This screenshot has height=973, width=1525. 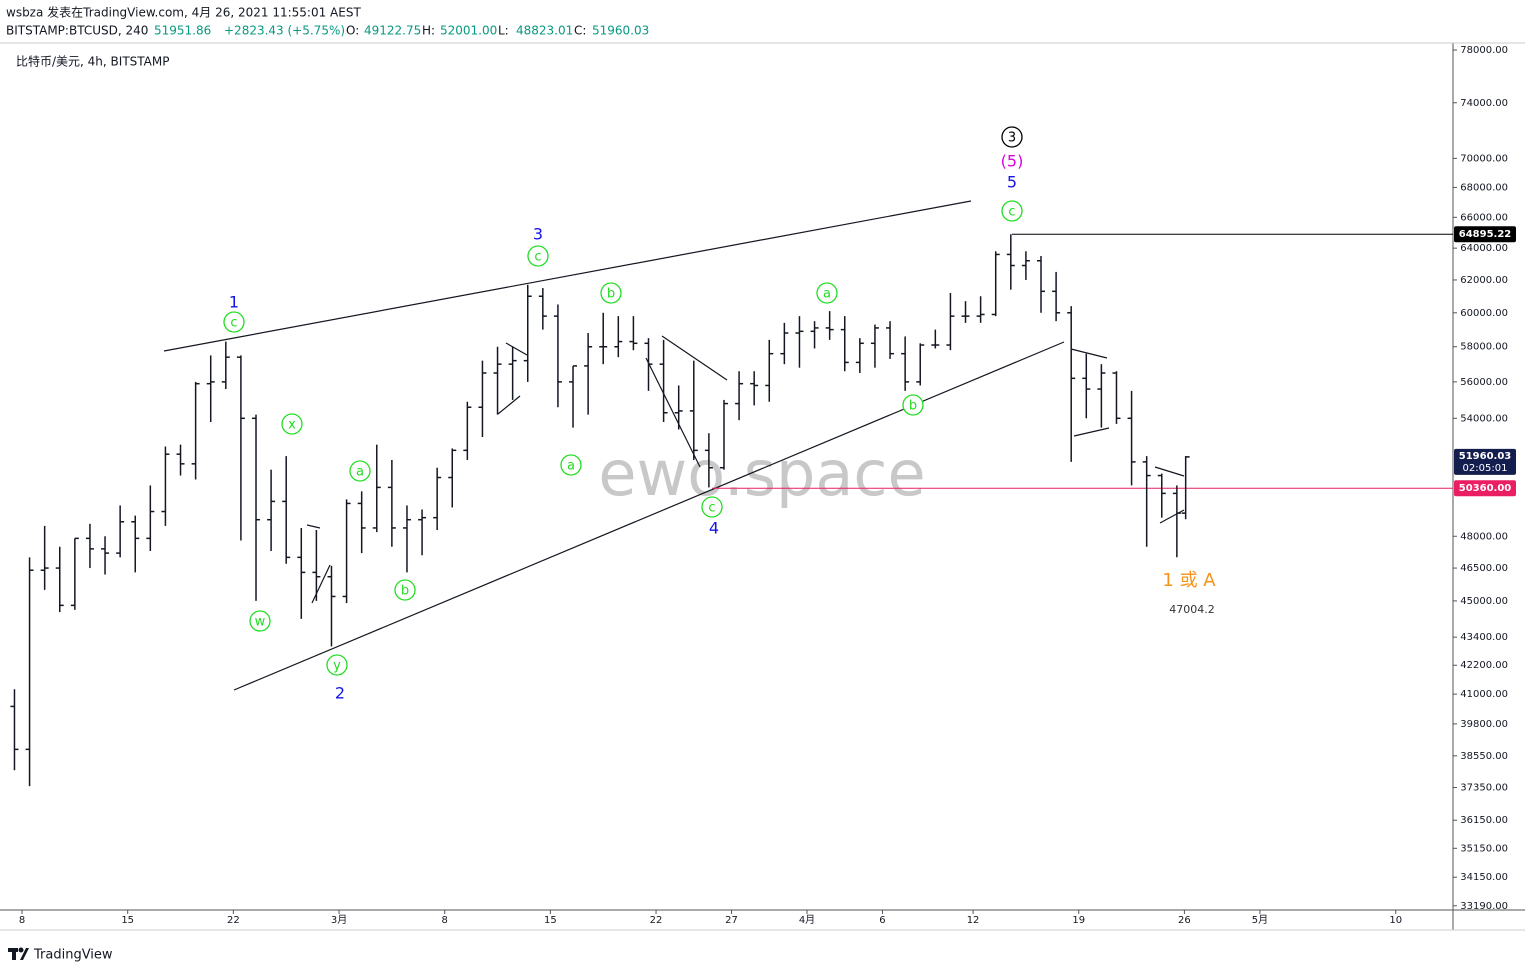 What do you see at coordinates (1484, 248) in the screenshot?
I see `y-tick-label: 64000.00` at bounding box center [1484, 248].